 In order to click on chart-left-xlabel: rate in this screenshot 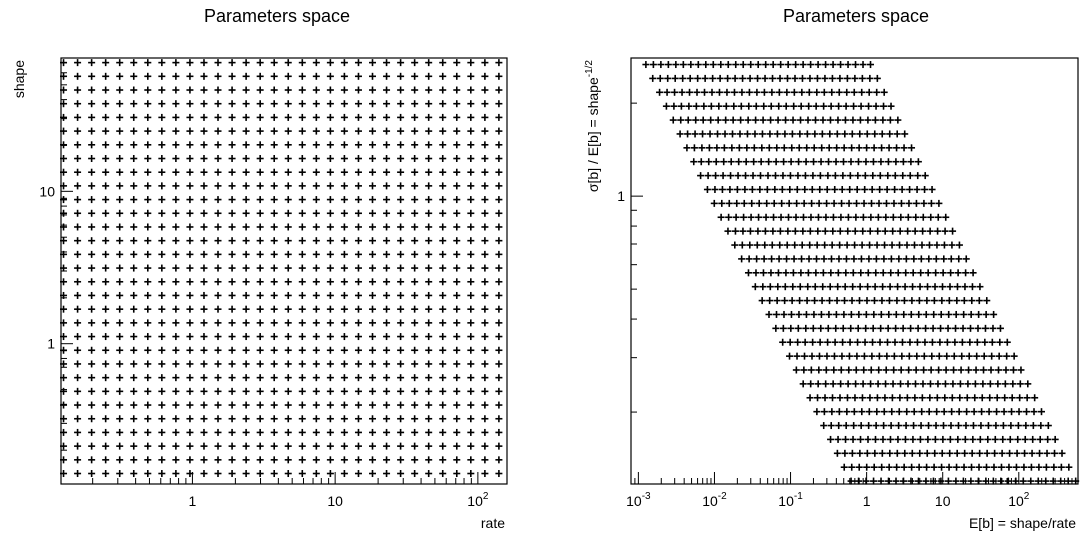, I will do `click(493, 523)`.